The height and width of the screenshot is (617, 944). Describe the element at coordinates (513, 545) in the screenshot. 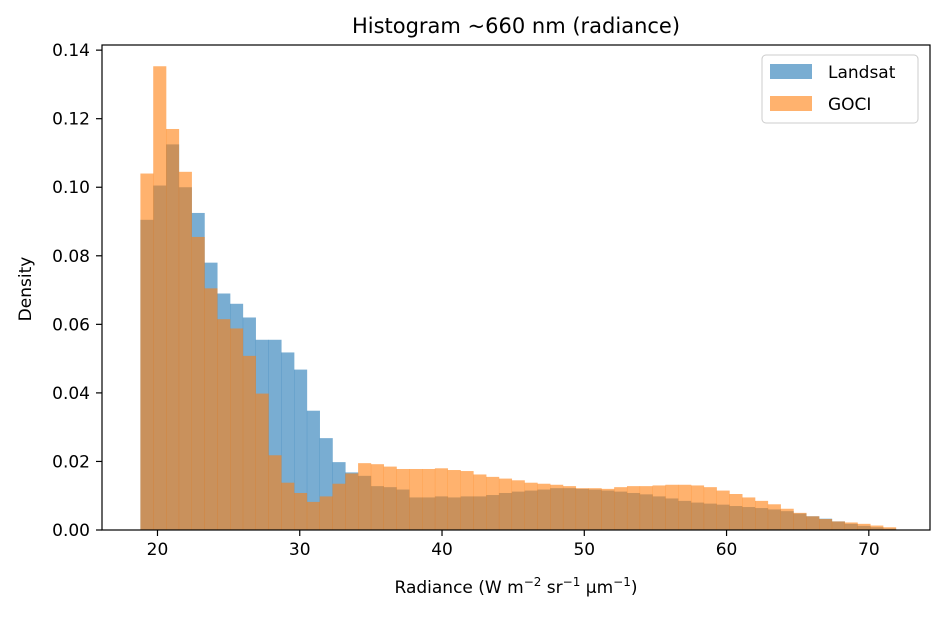

I see `x-axis-ticks: 20 30 40 50 60 70` at that location.